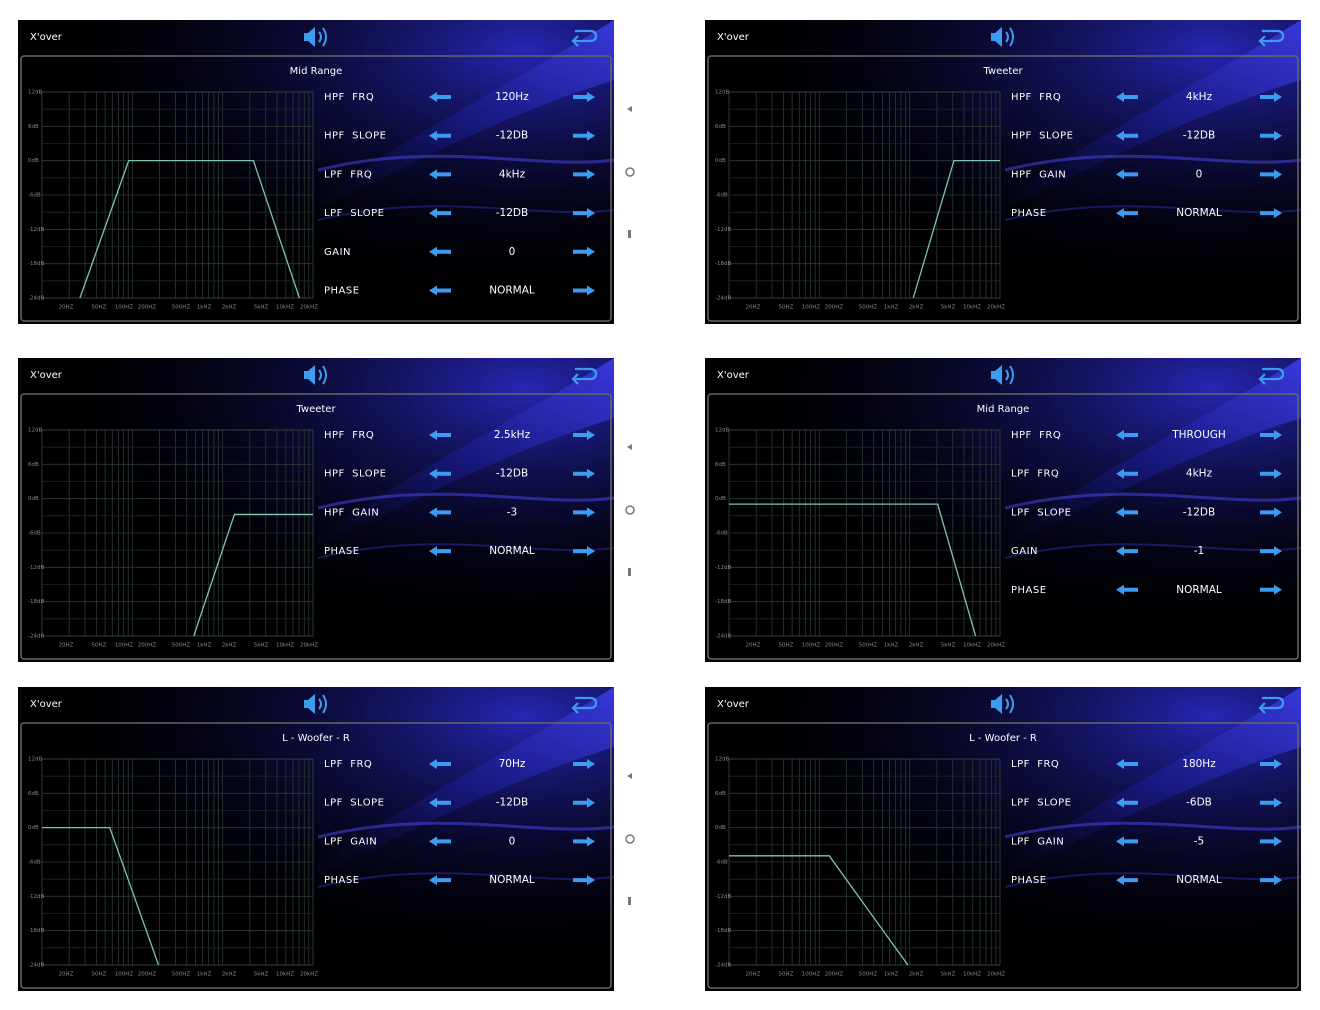  What do you see at coordinates (723, 931) in the screenshot?
I see `y-tick-label: -18dB` at bounding box center [723, 931].